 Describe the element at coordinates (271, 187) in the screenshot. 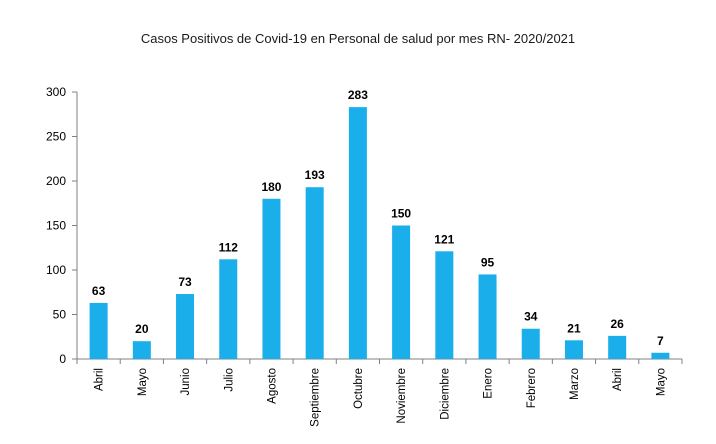

I see `data-label: 180` at that location.